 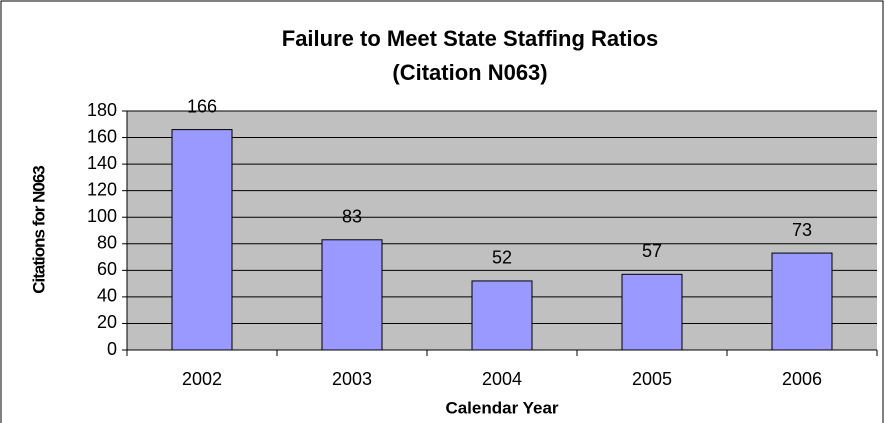 I want to click on x-tick-label: 2005, so click(x=652, y=379).